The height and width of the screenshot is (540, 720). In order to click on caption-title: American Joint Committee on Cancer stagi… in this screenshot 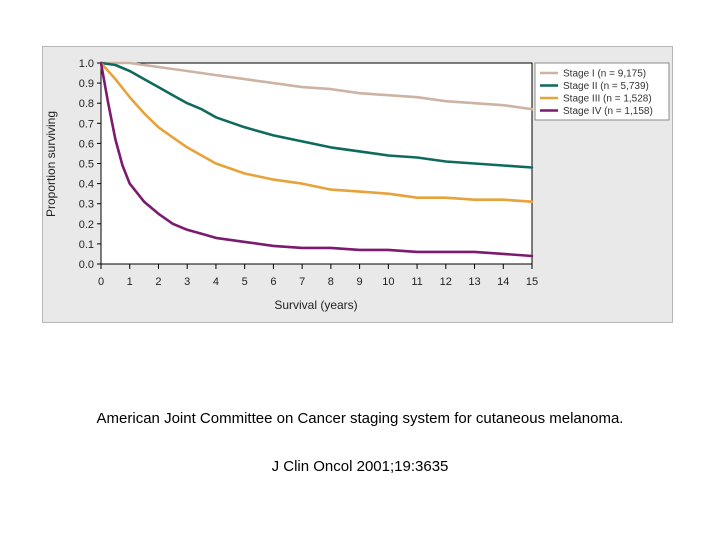, I will do `click(360, 418)`.